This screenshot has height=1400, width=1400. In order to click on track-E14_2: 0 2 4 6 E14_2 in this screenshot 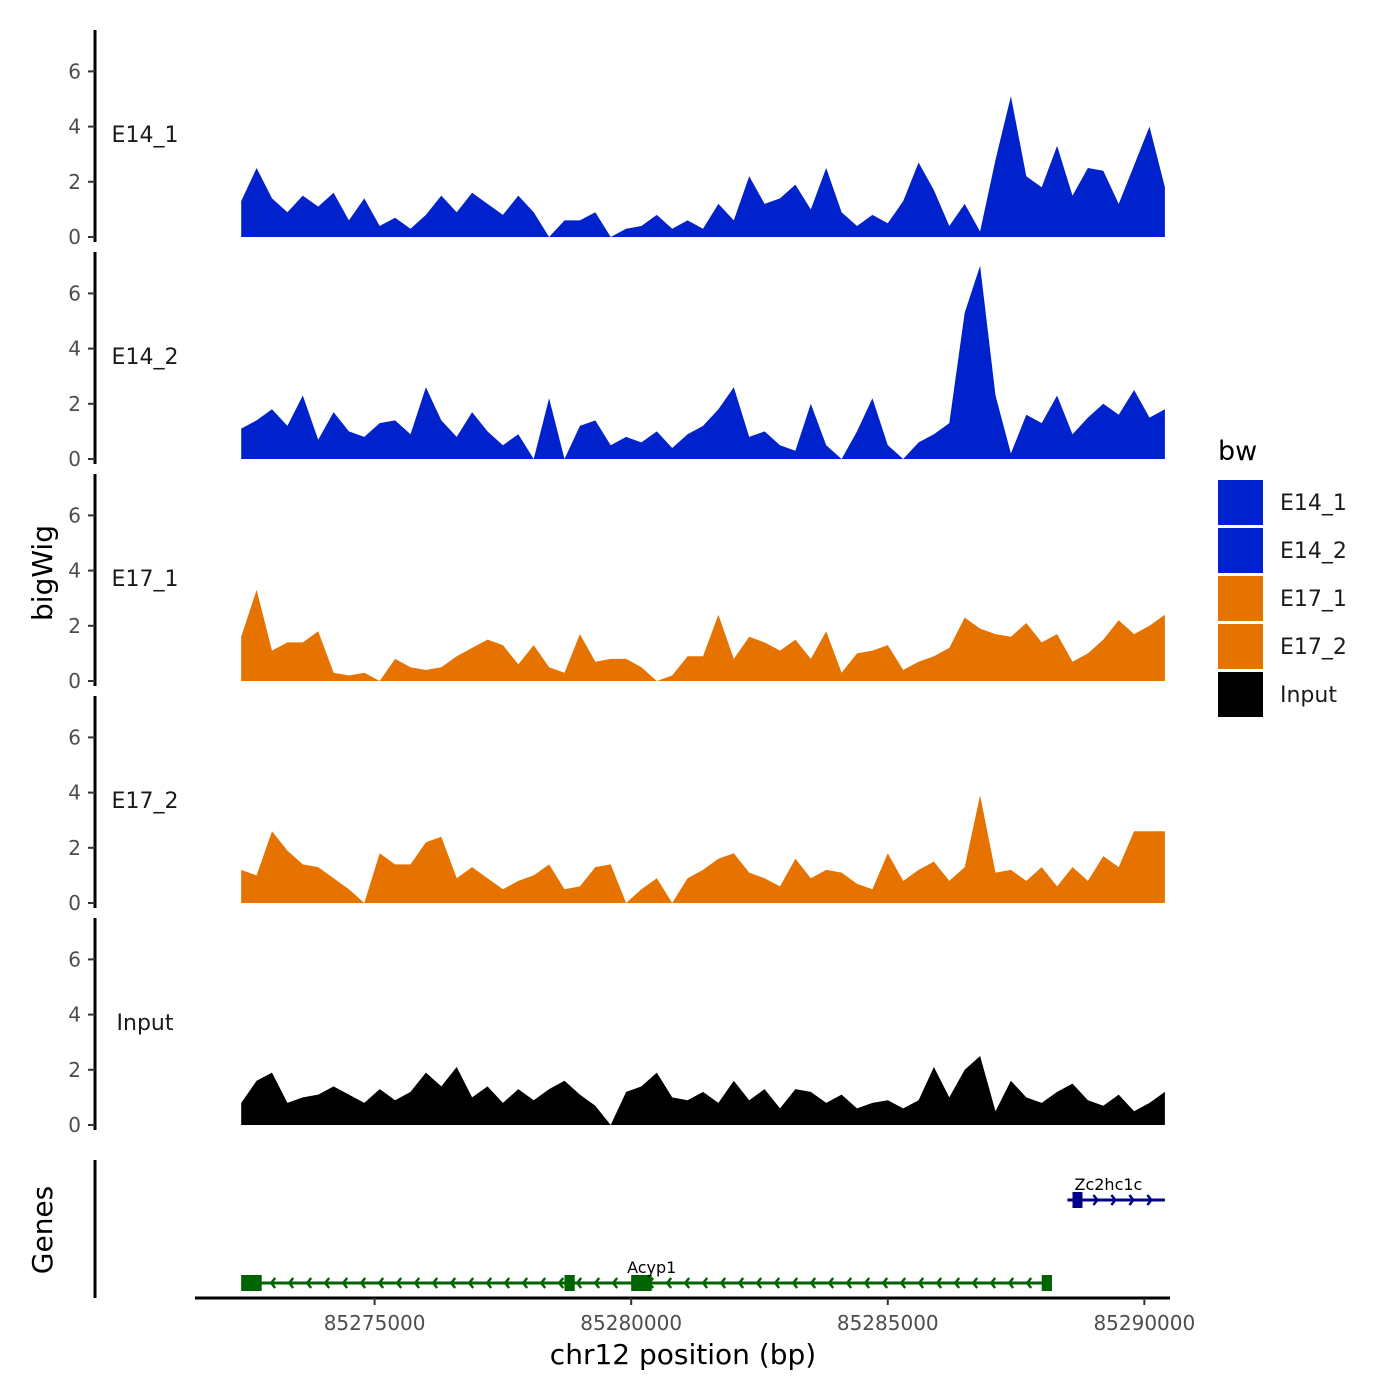, I will do `click(616, 361)`.